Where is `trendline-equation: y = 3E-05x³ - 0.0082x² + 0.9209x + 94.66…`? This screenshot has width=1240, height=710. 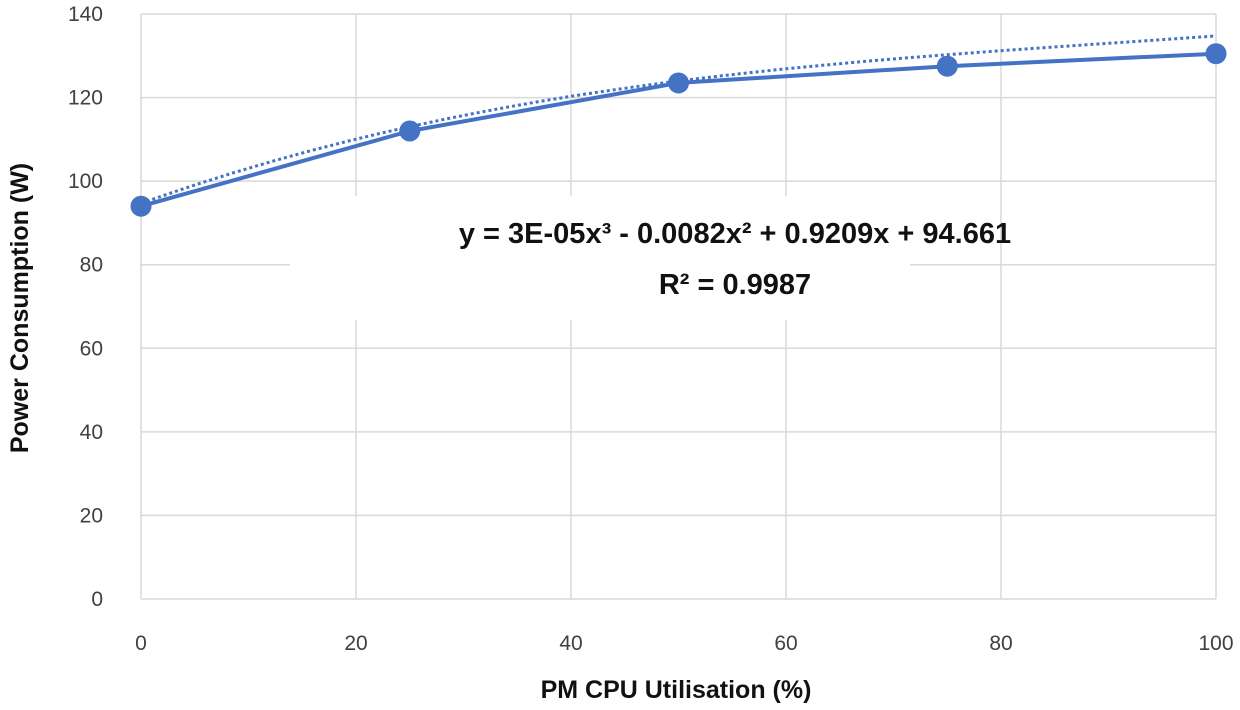 trendline-equation: y = 3E-05x³ - 0.0082x² + 0.9209x + 94.66… is located at coordinates (735, 234).